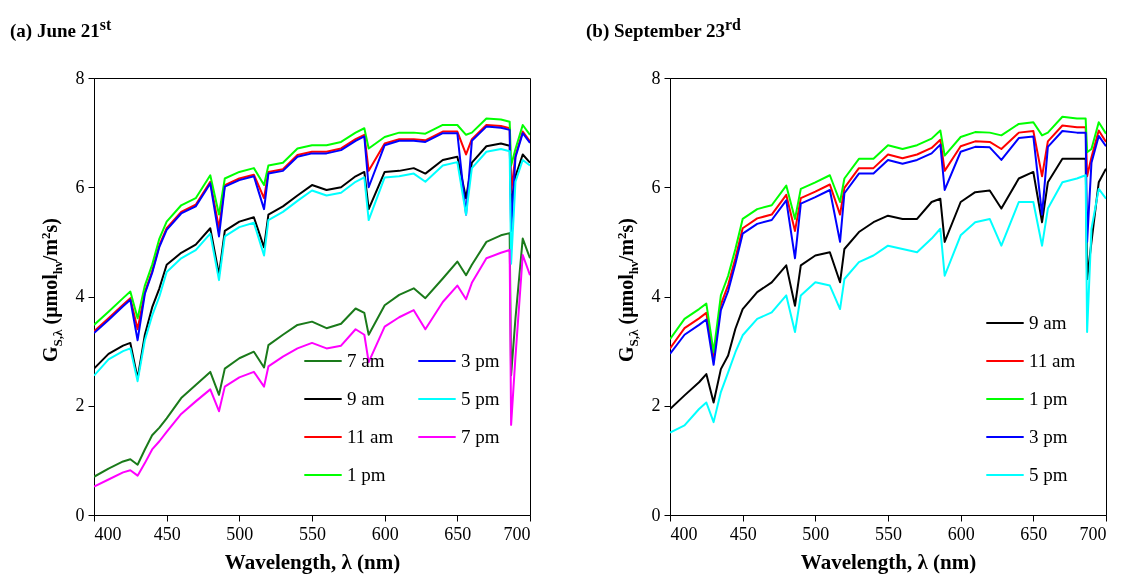 The height and width of the screenshot is (583, 1129). I want to click on legend-label: 7 pm, so click(480, 436).